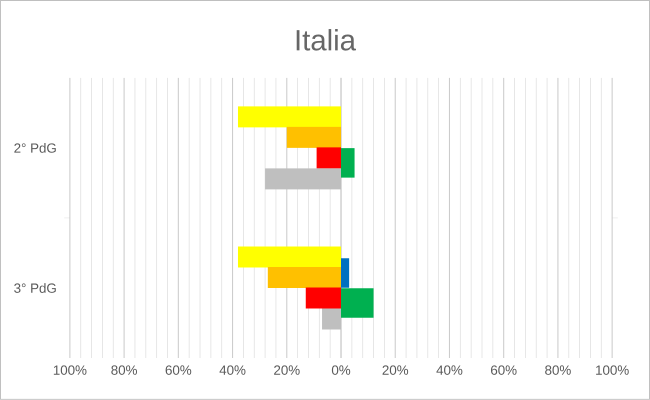 The height and width of the screenshot is (400, 650). Describe the element at coordinates (326, 40) in the screenshot. I see `chart-title: Italia` at that location.